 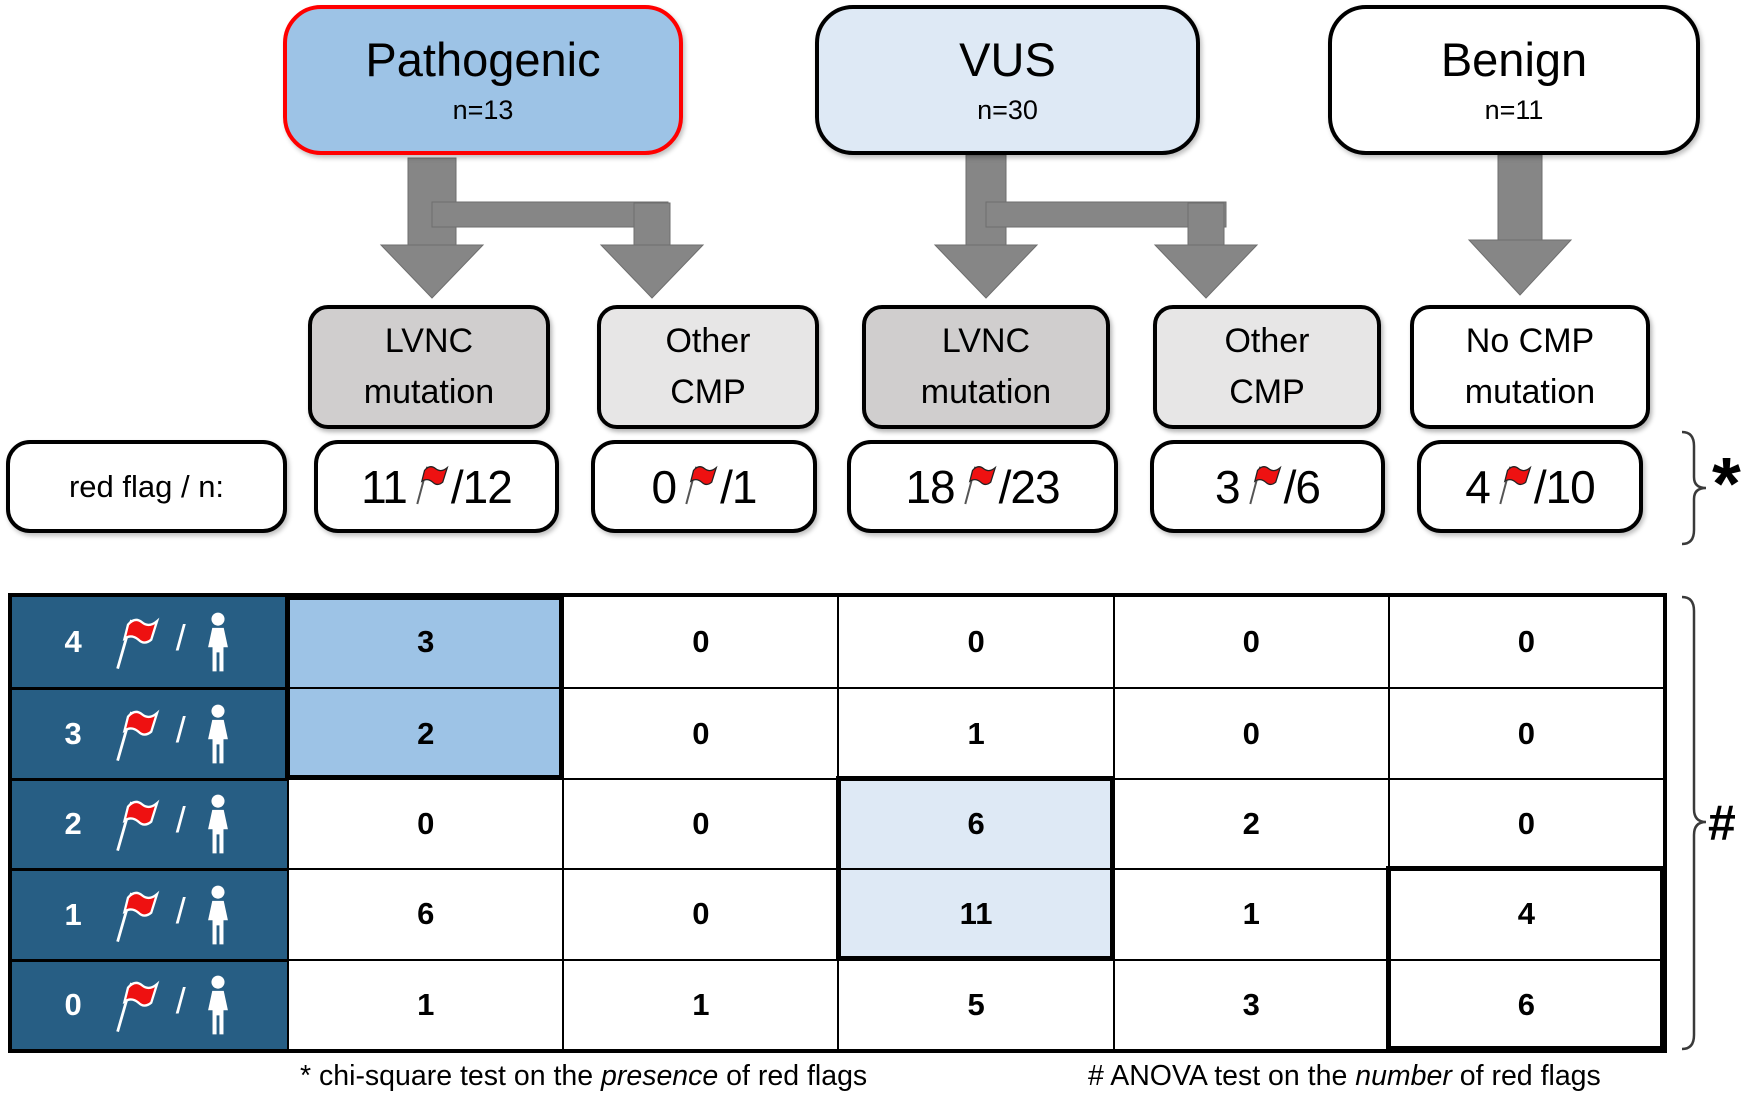 I want to click on red-flag-count-benign: 4 /10, so click(x=1530, y=486).